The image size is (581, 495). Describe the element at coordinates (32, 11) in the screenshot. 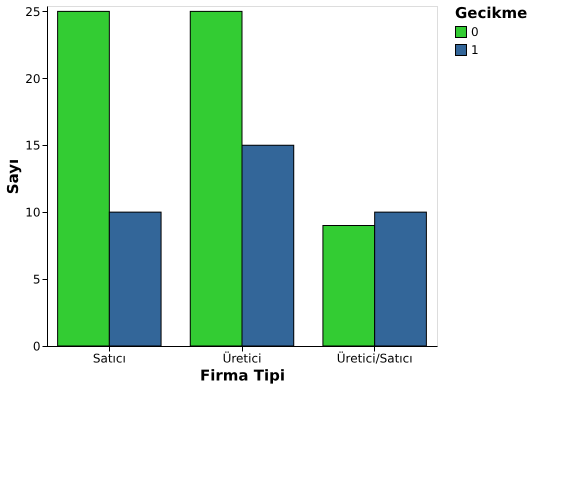

I see `y-tick-label: 25` at that location.